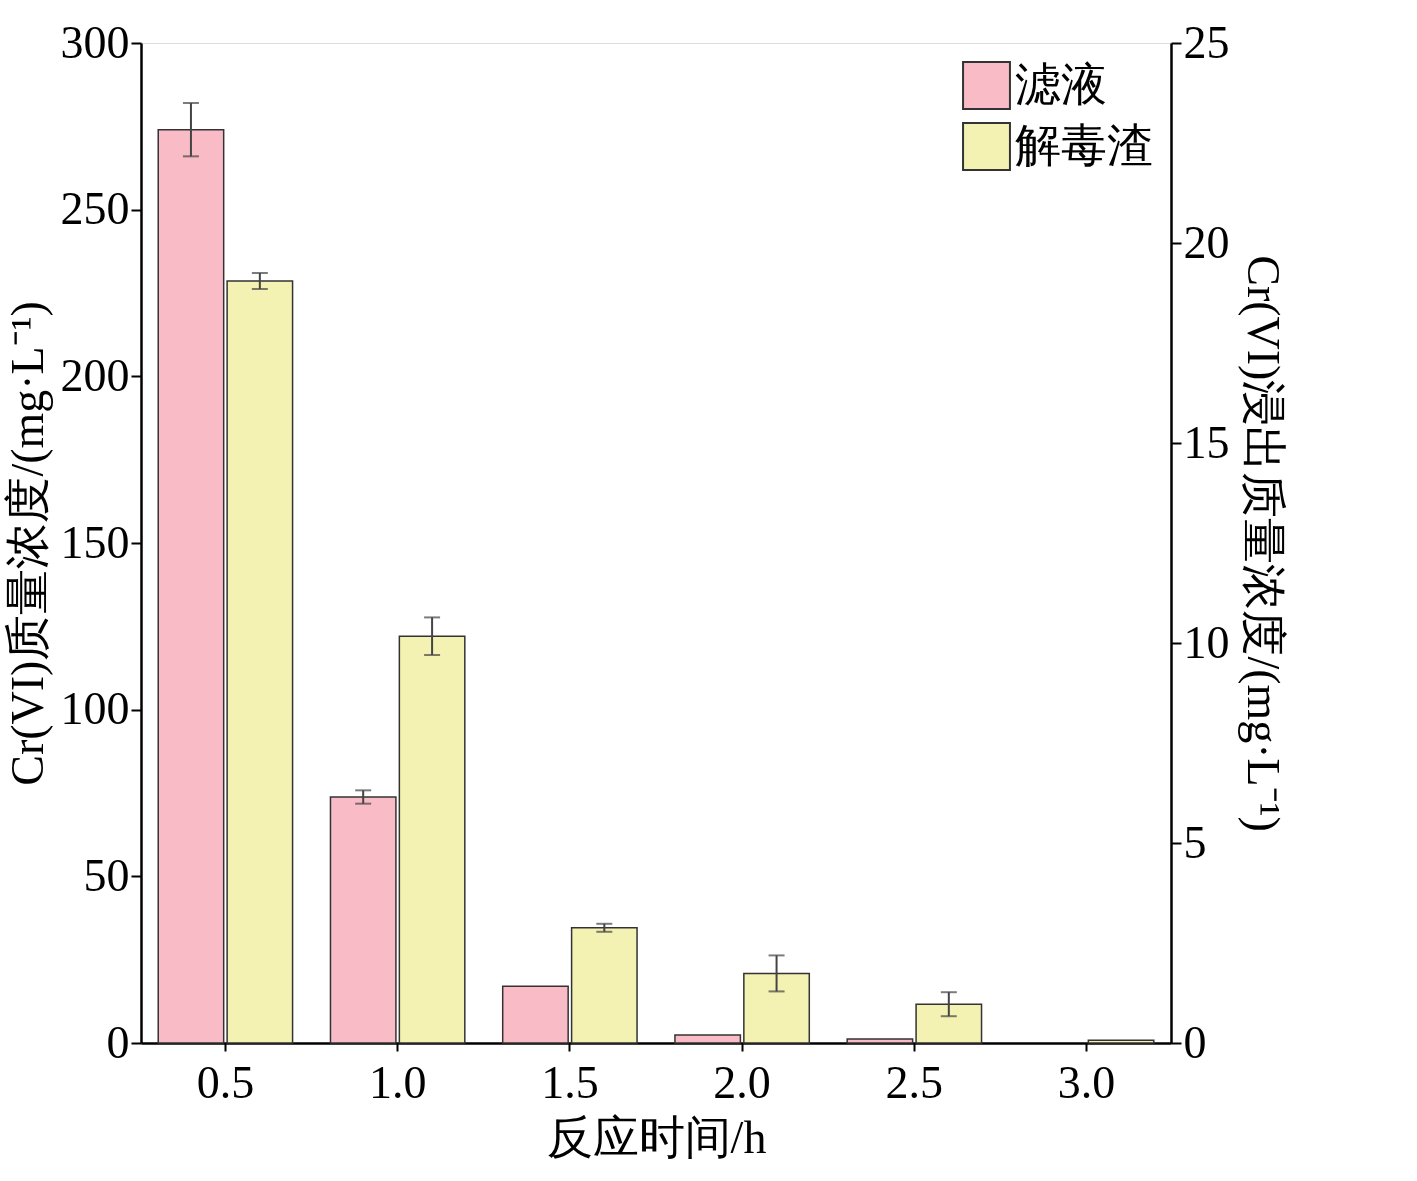 Image resolution: width=1417 pixels, height=1181 pixels. Describe the element at coordinates (1195, 1042) in the screenshot. I see `y2-tick-label: 0` at that location.